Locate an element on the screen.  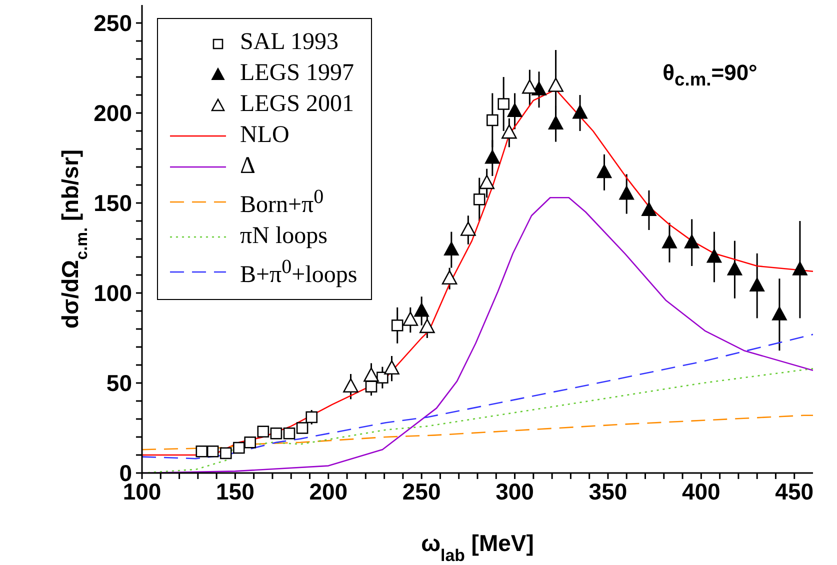
legend-label: NLO is located at coordinates (265, 135).